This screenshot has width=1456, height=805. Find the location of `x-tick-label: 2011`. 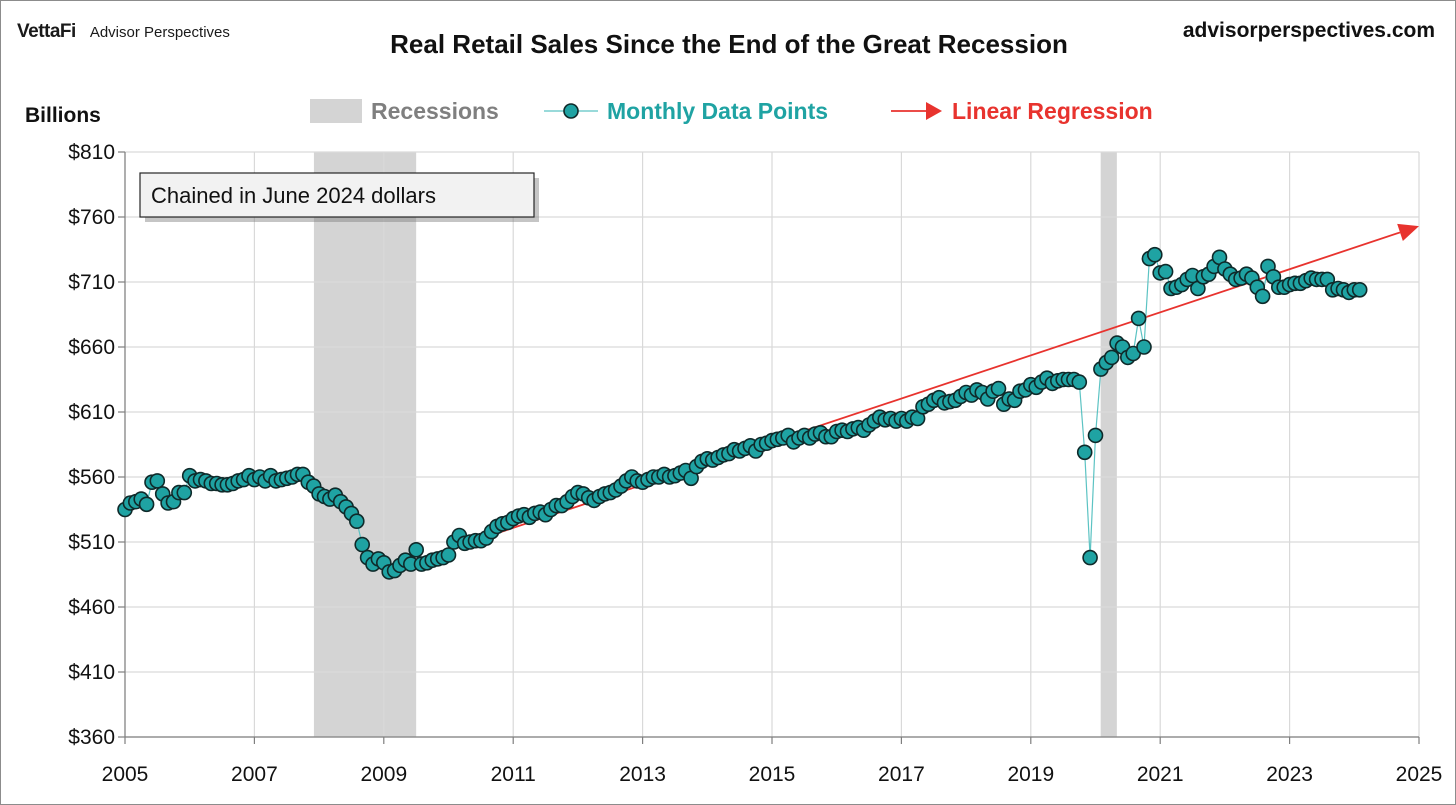

x-tick-label: 2011 is located at coordinates (513, 774).